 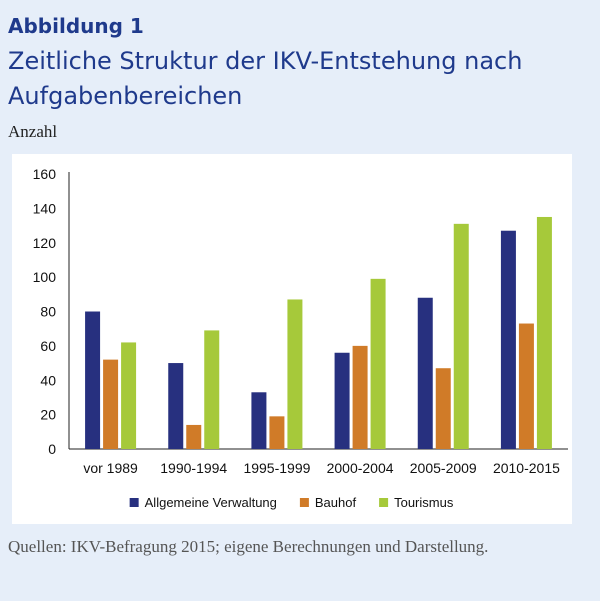 What do you see at coordinates (360, 468) in the screenshot?
I see `x-tick-label: 2000-2004` at bounding box center [360, 468].